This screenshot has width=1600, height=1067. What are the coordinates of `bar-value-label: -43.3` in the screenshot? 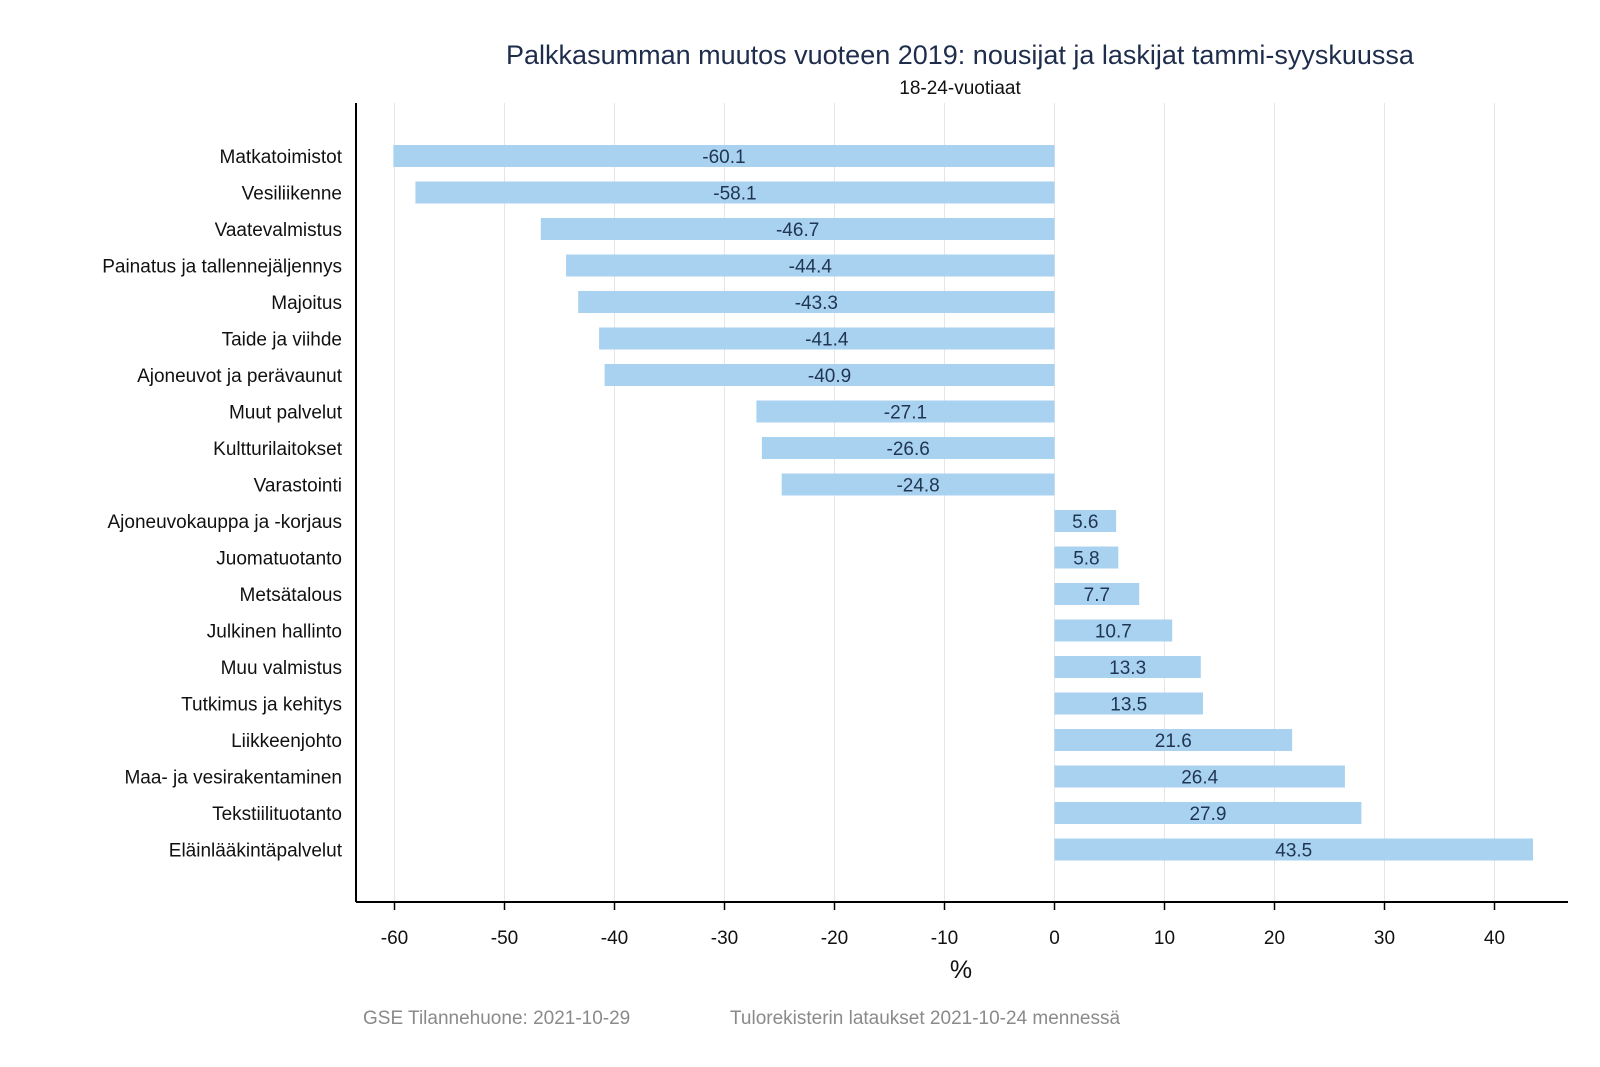 It's located at (816, 303).